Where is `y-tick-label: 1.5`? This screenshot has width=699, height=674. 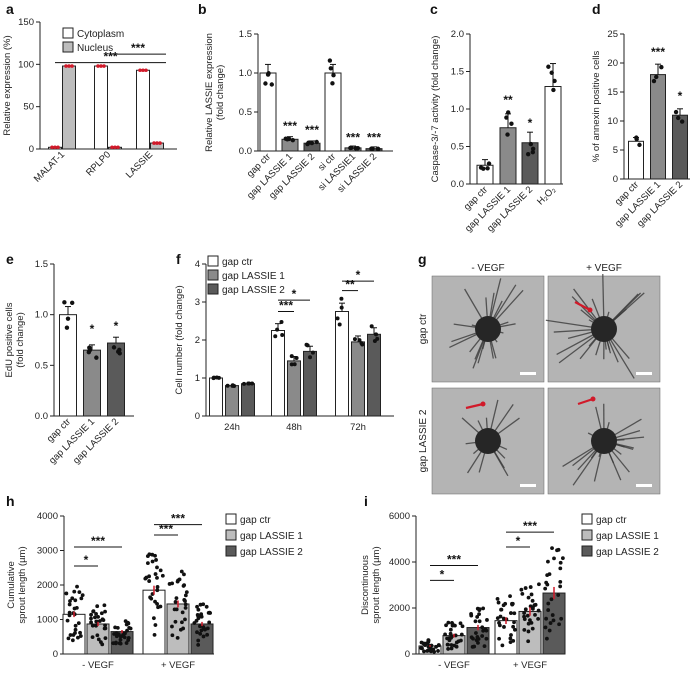
y-tick-label: 1.5 is located at coordinates (41, 264).